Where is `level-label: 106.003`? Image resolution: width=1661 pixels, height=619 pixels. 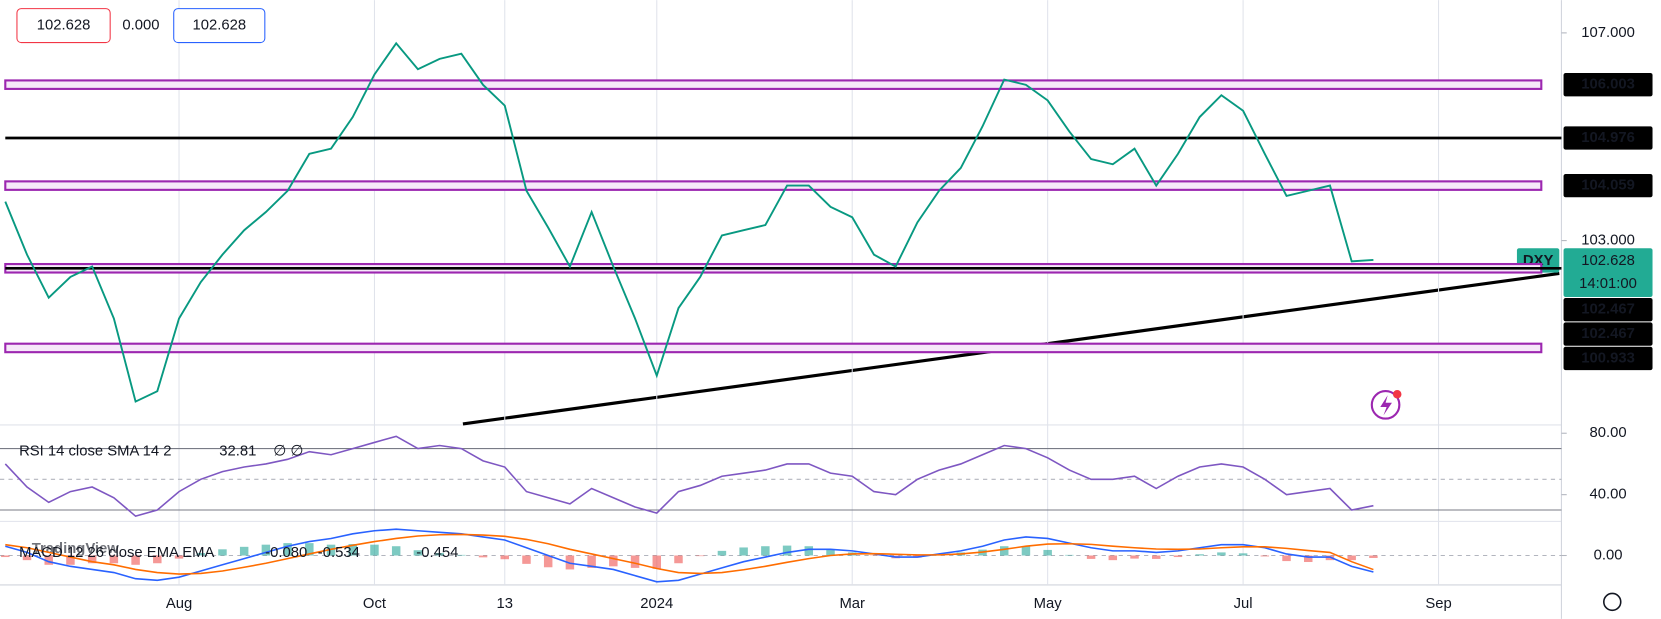 level-label: 106.003 is located at coordinates (1608, 85).